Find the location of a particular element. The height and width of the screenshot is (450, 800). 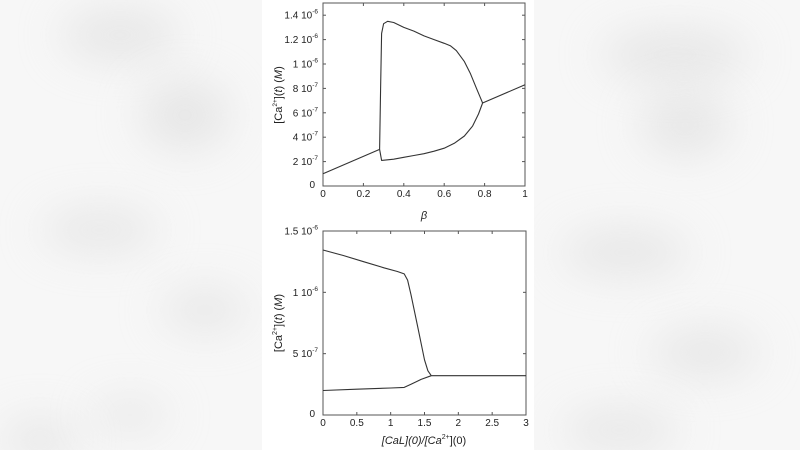

bottom-x-axis-title: [CaL](0)/[Ca2+](0) is located at coordinates (423, 440).